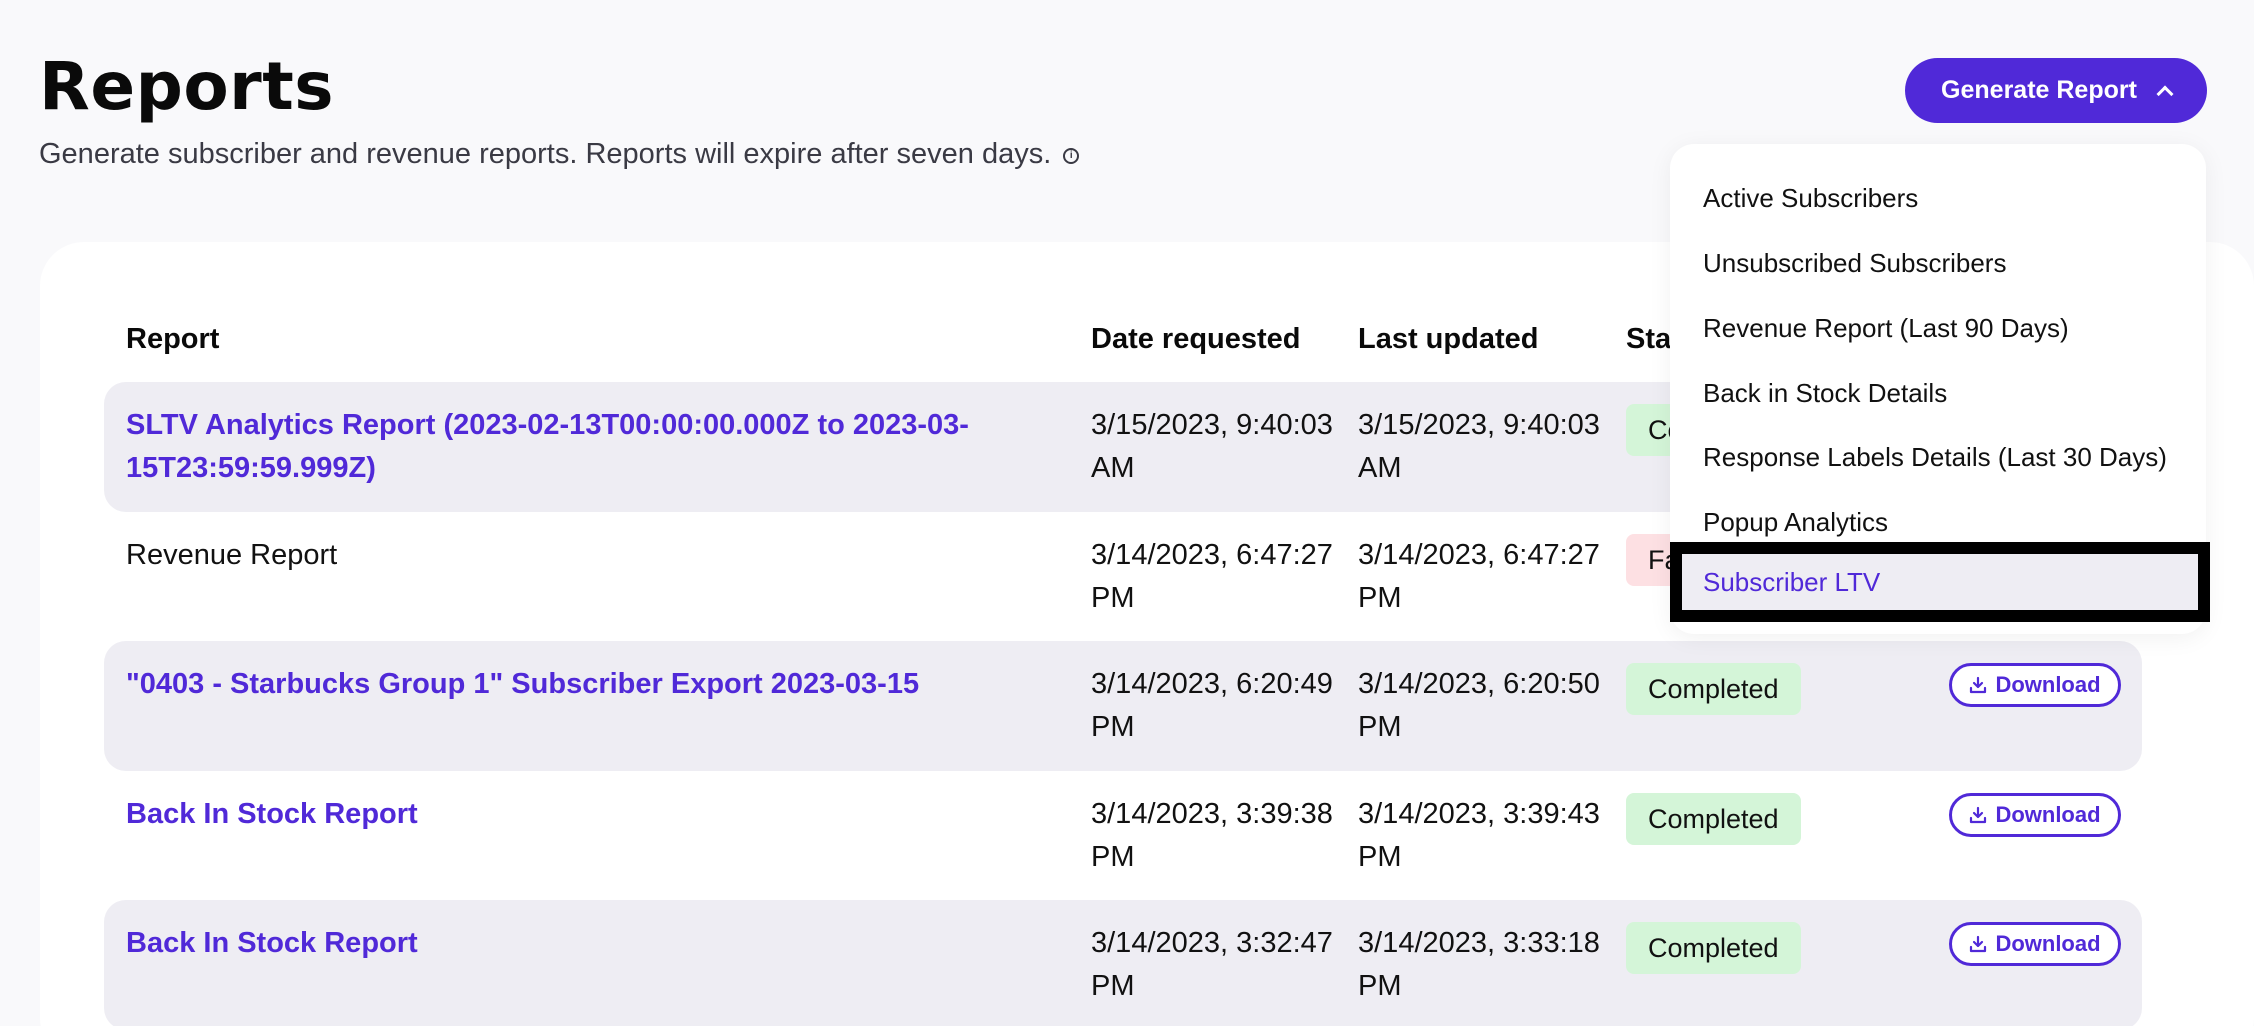  Describe the element at coordinates (1212, 835) in the screenshot. I see `date-requested: 3/14/2023, 3:39:38 PM` at that location.